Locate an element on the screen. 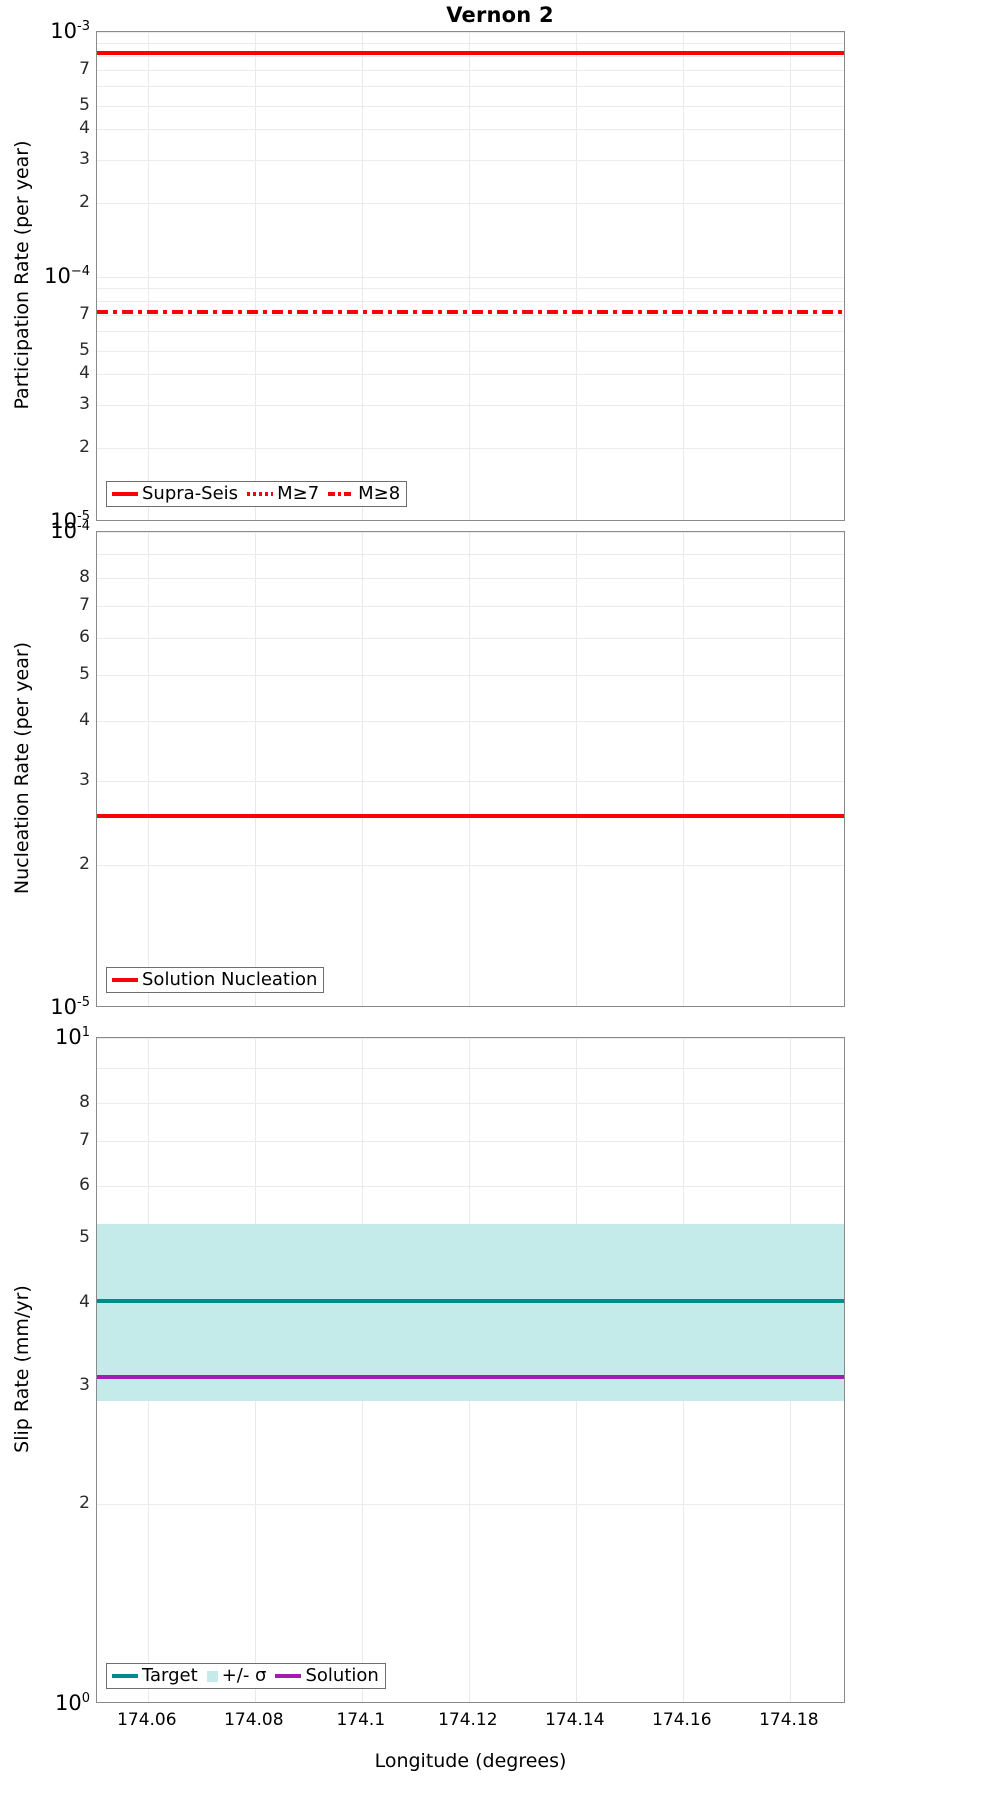 This screenshot has width=1000, height=1800. legend-entry: Solution Nucleation is located at coordinates (214, 980).